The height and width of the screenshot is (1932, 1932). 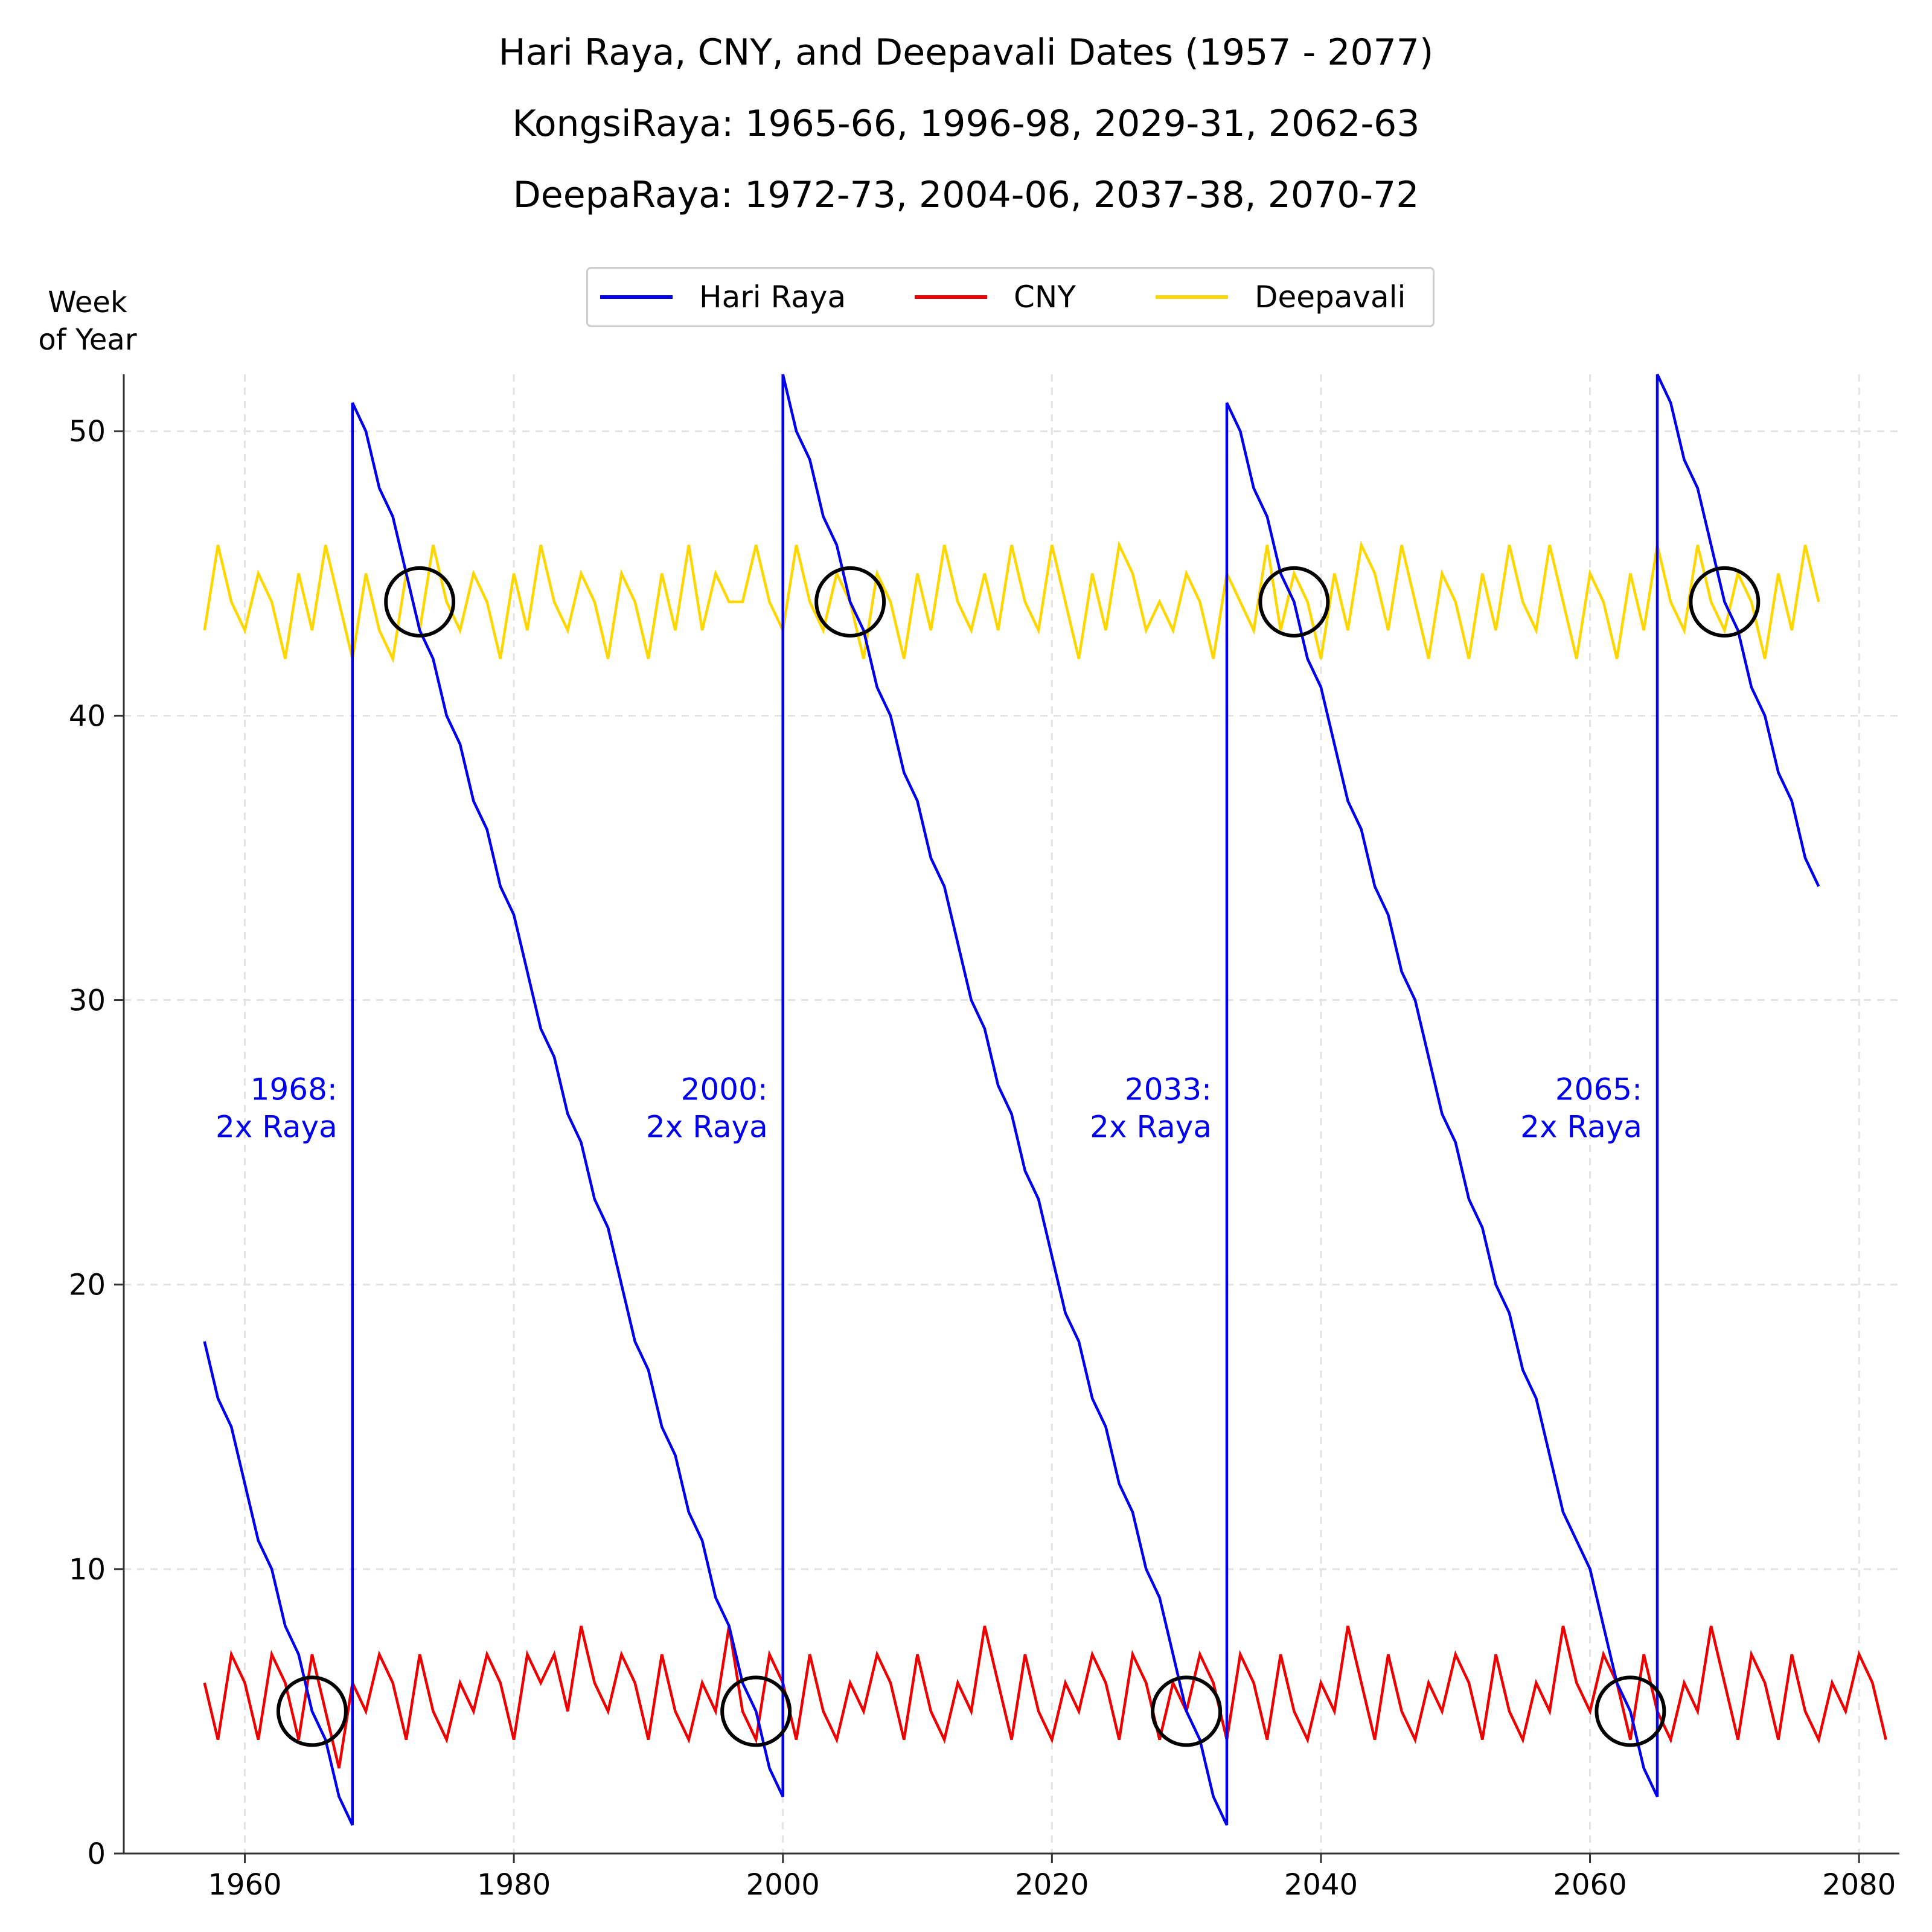 What do you see at coordinates (1192, 297) in the screenshot?
I see `legend-swatch-deepavali` at bounding box center [1192, 297].